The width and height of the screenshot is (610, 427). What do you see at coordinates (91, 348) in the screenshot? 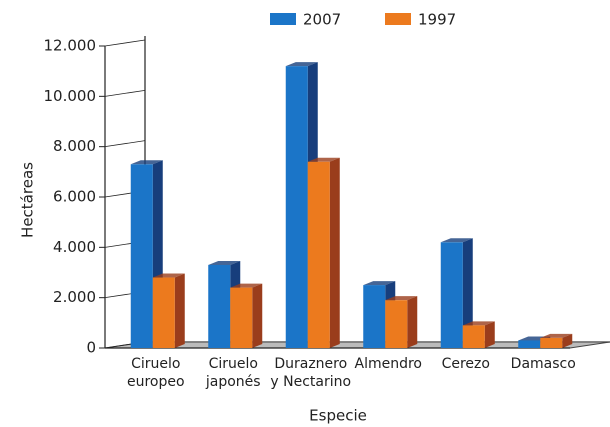
I see `y-tick-label: 0` at bounding box center [91, 348].